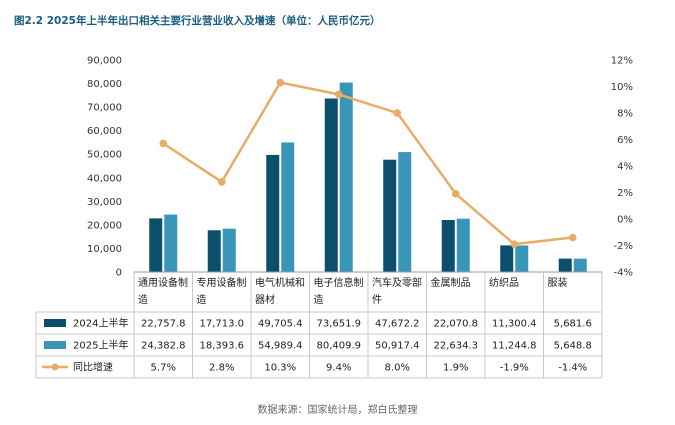 The height and width of the screenshot is (425, 675). What do you see at coordinates (625, 167) in the screenshot?
I see `right-axis-tick-label: 4%` at bounding box center [625, 167].